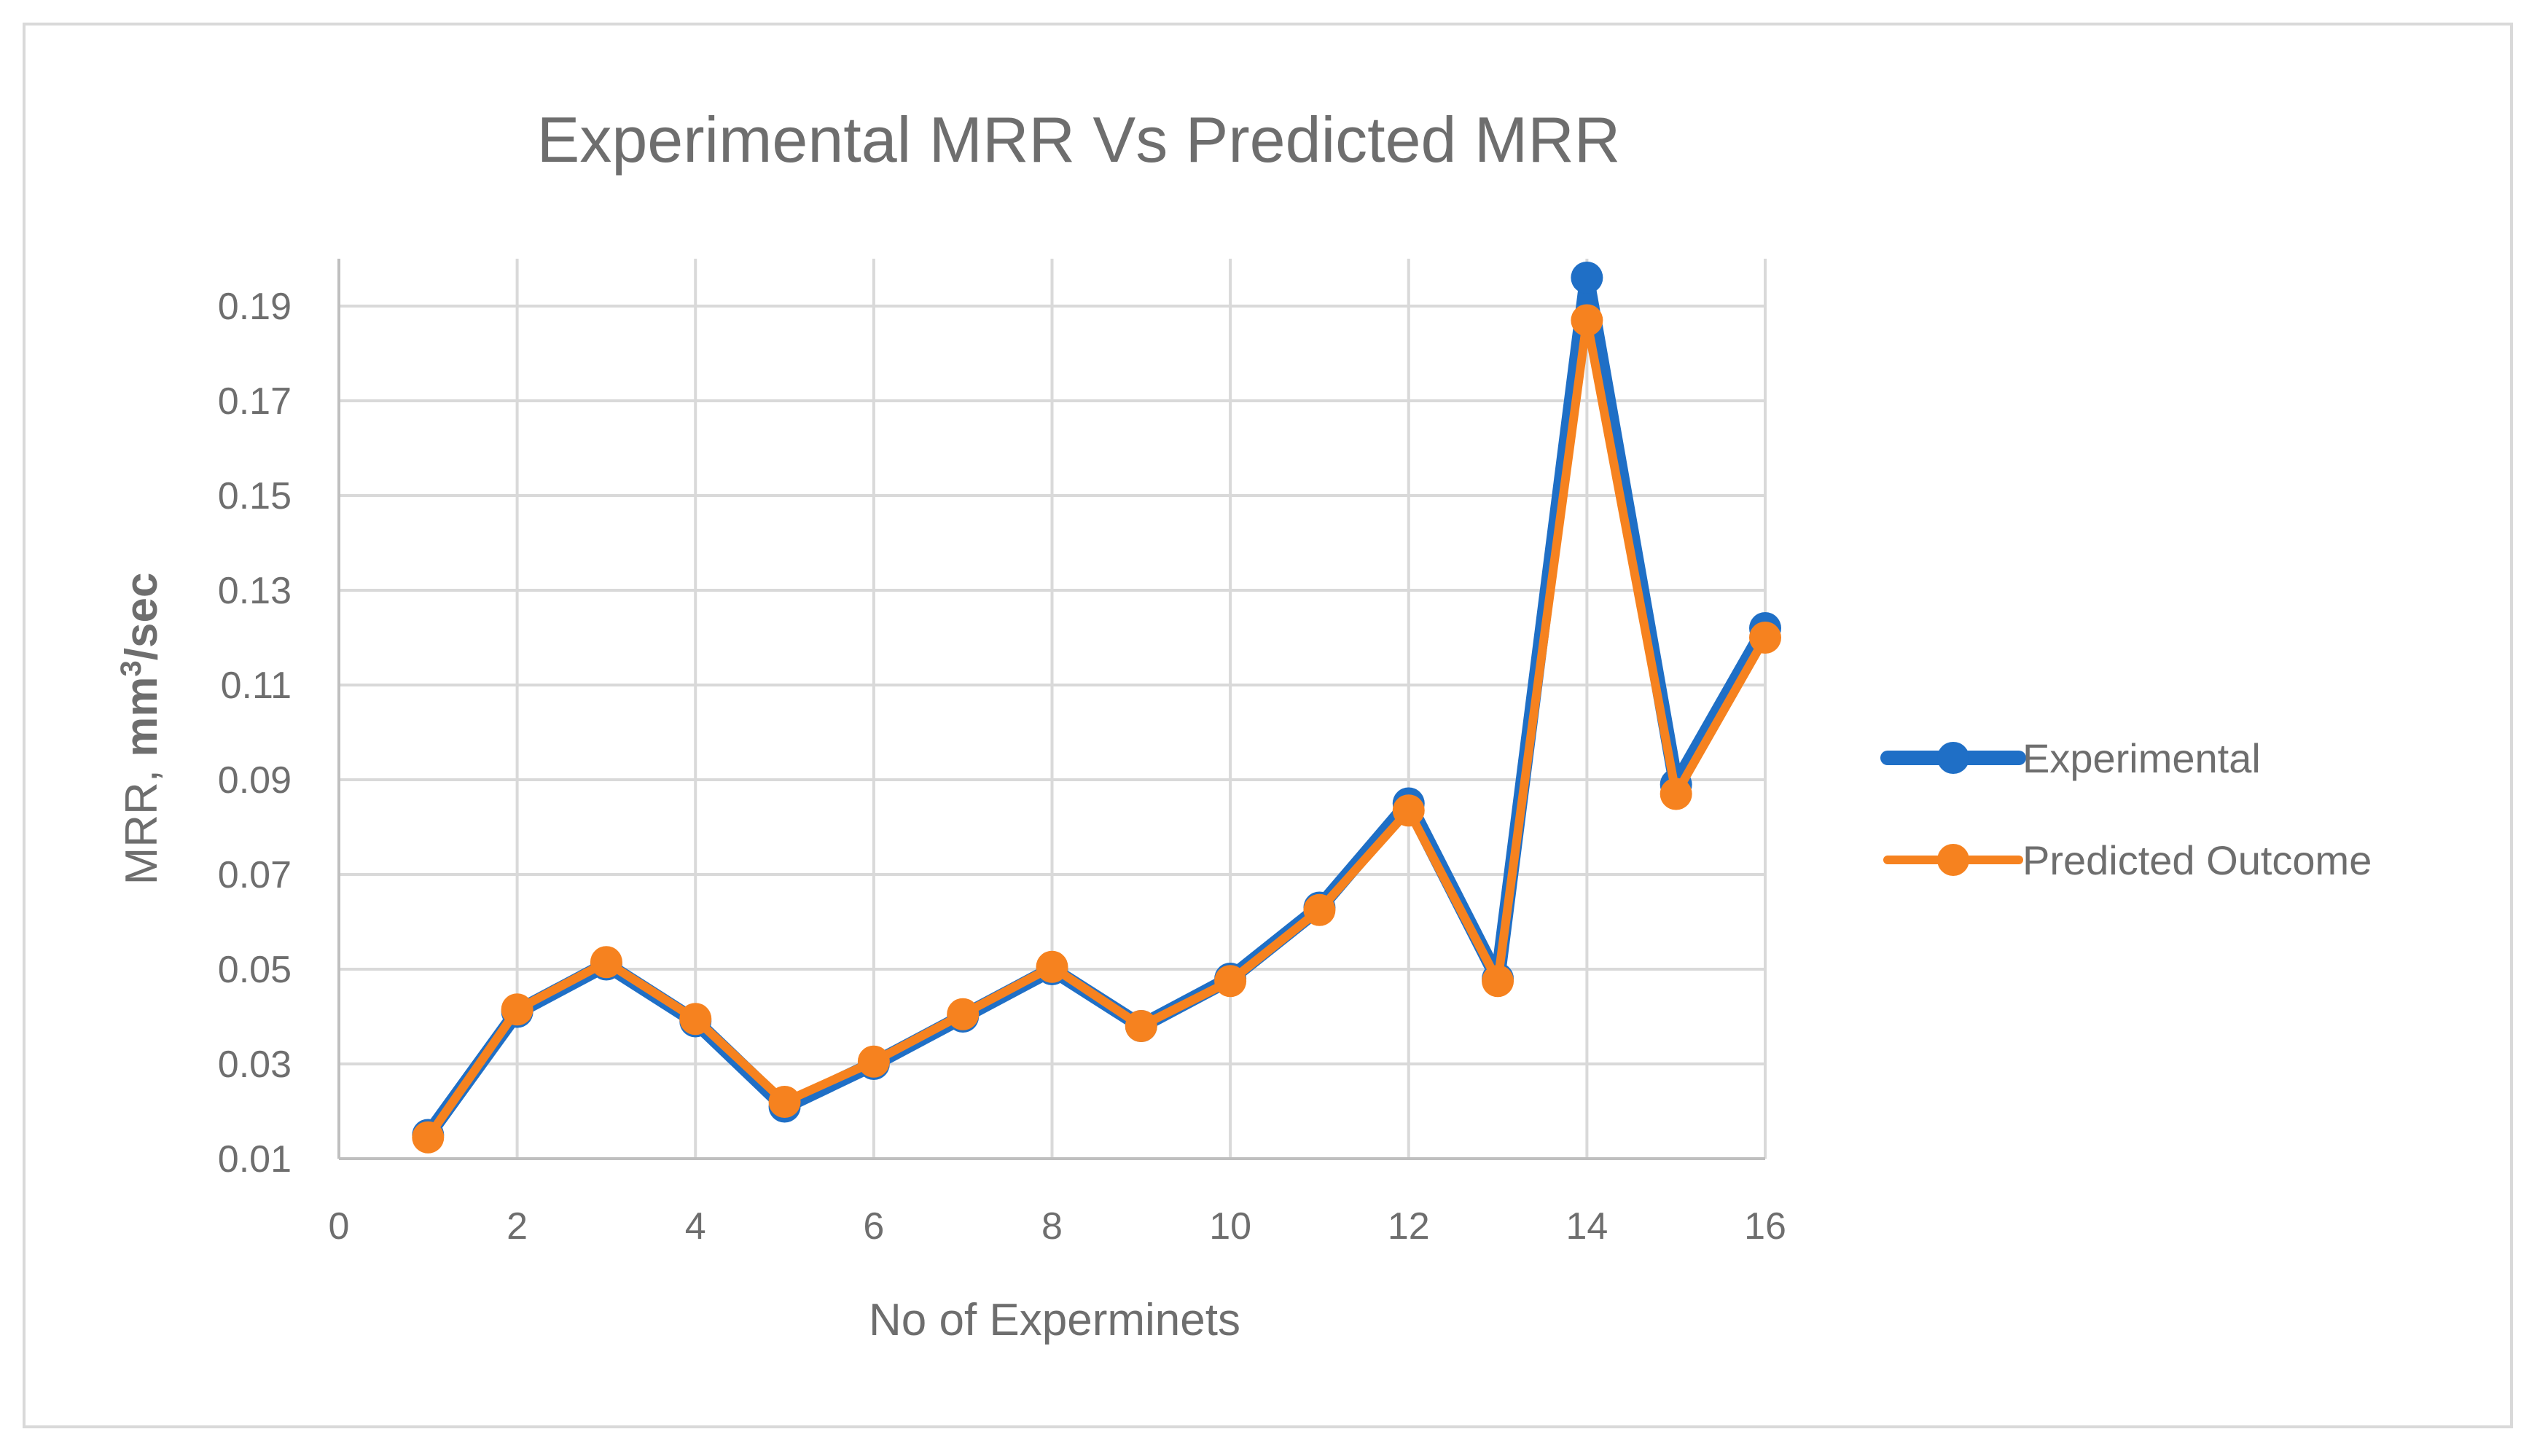 The image size is (2537, 1456). Describe the element at coordinates (255, 1065) in the screenshot. I see `y-tick-label: 0.03` at that location.